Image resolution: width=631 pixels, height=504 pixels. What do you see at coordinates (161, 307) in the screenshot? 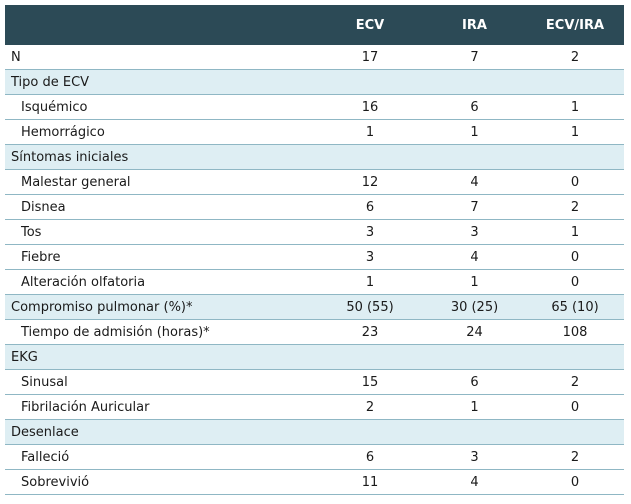
I see `row-label: Compromiso pulmonar (%)*` at bounding box center [161, 307].